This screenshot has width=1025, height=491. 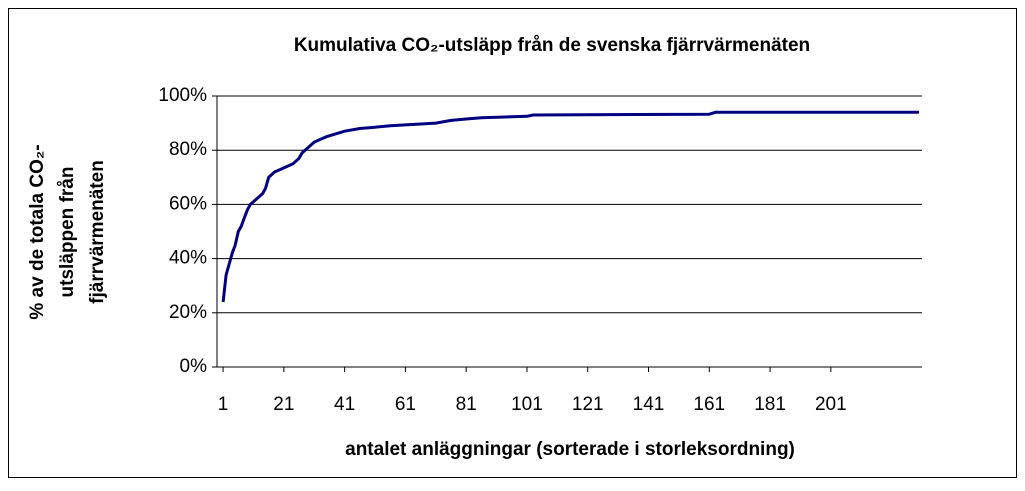 What do you see at coordinates (405, 404) in the screenshot?
I see `x-tick-label: 61` at bounding box center [405, 404].